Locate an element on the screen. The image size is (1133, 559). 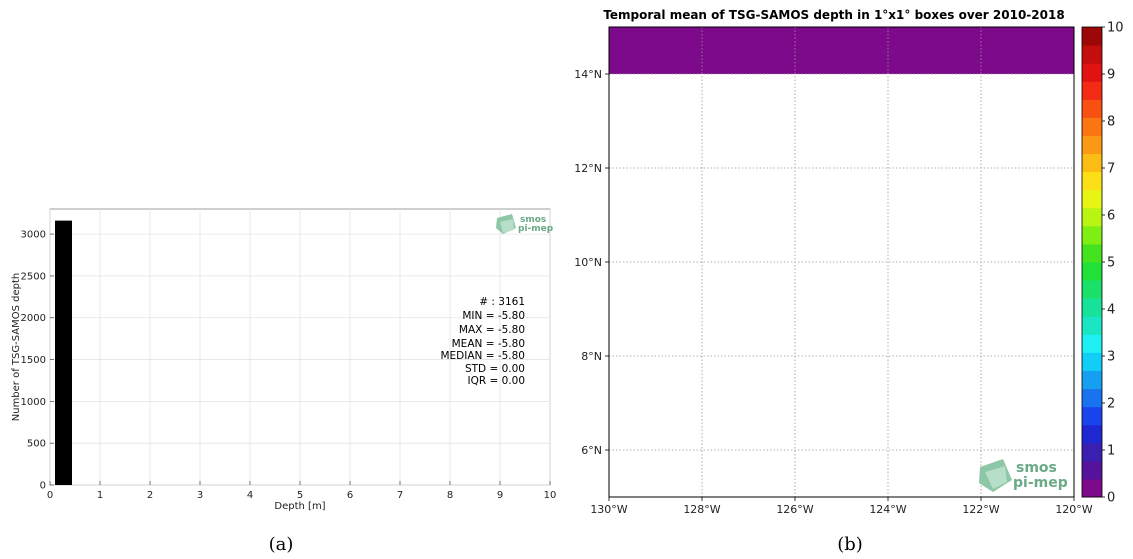
smos-logo-large-text: smos is located at coordinates (1036, 468).